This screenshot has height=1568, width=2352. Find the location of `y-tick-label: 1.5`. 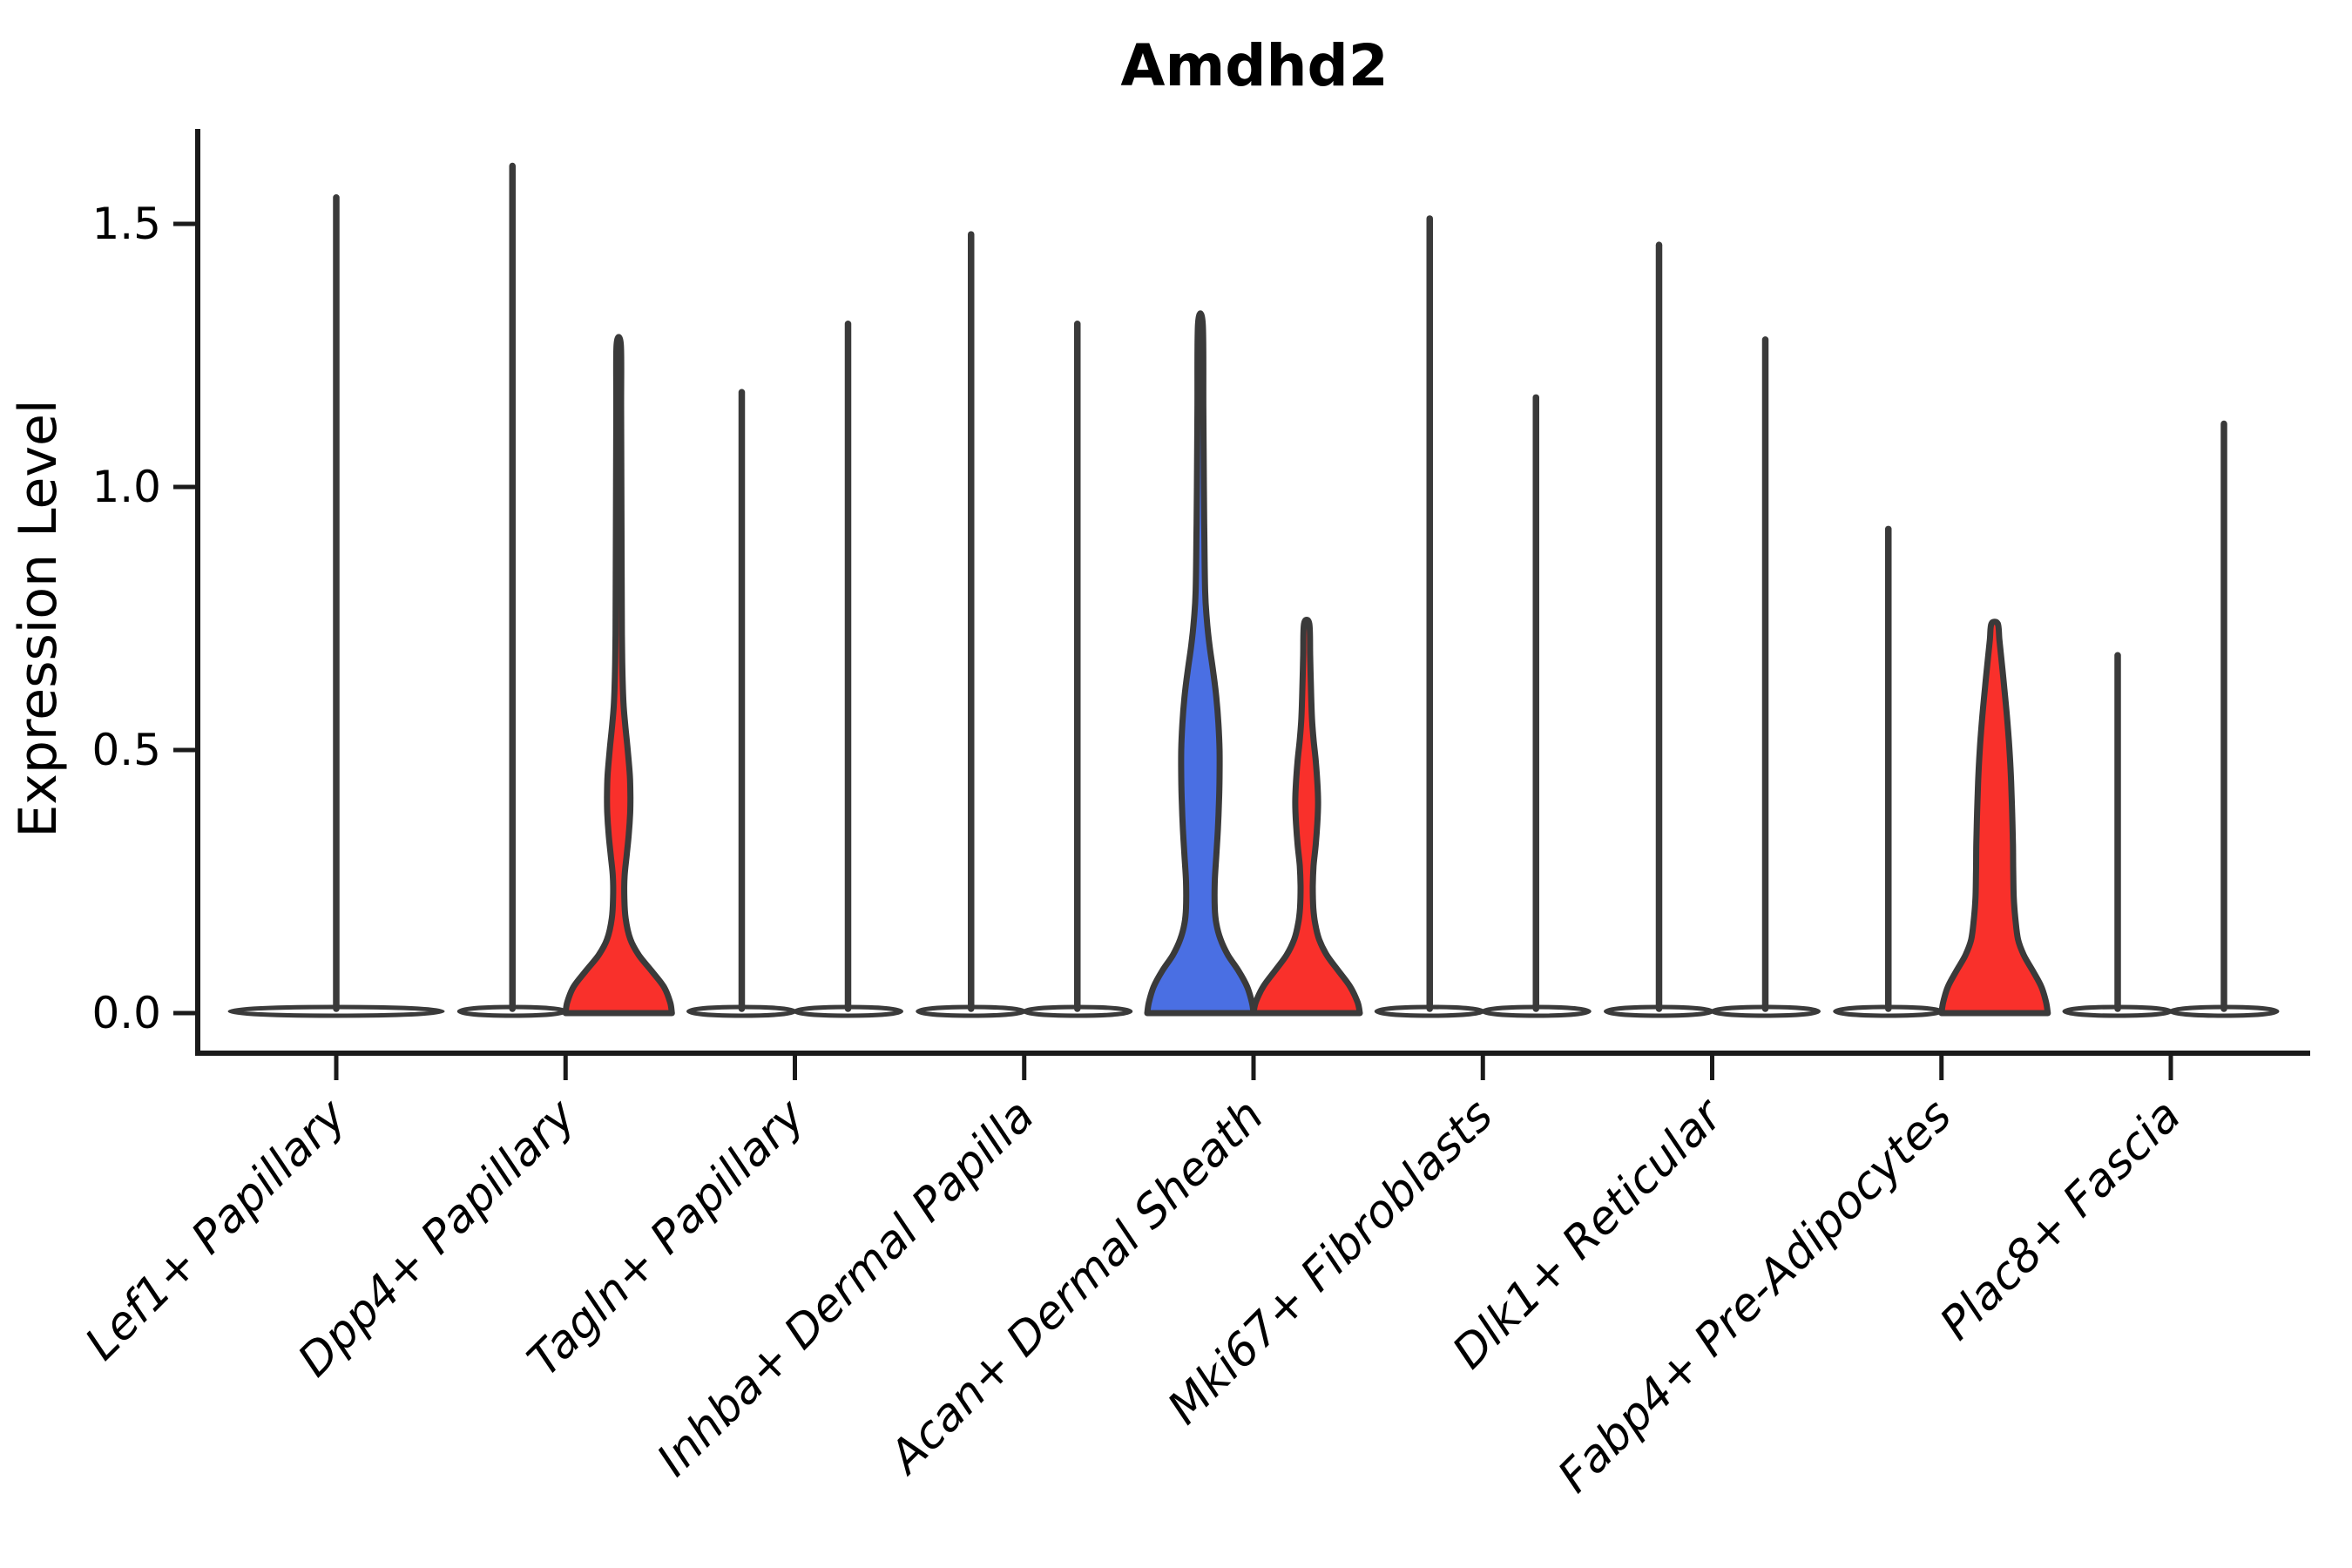

y-tick-label: 1.5 is located at coordinates (126, 224).